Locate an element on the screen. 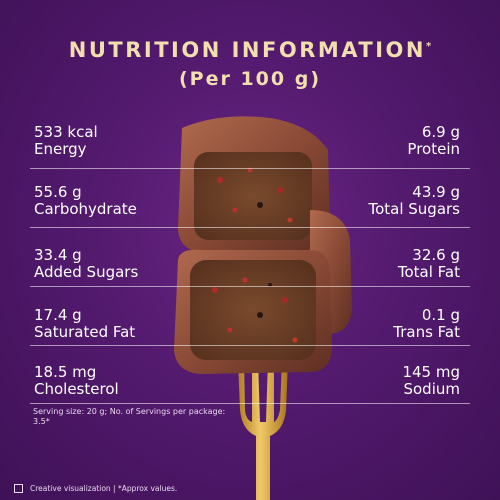  nutrient-value: 33.4 g is located at coordinates (58, 255).